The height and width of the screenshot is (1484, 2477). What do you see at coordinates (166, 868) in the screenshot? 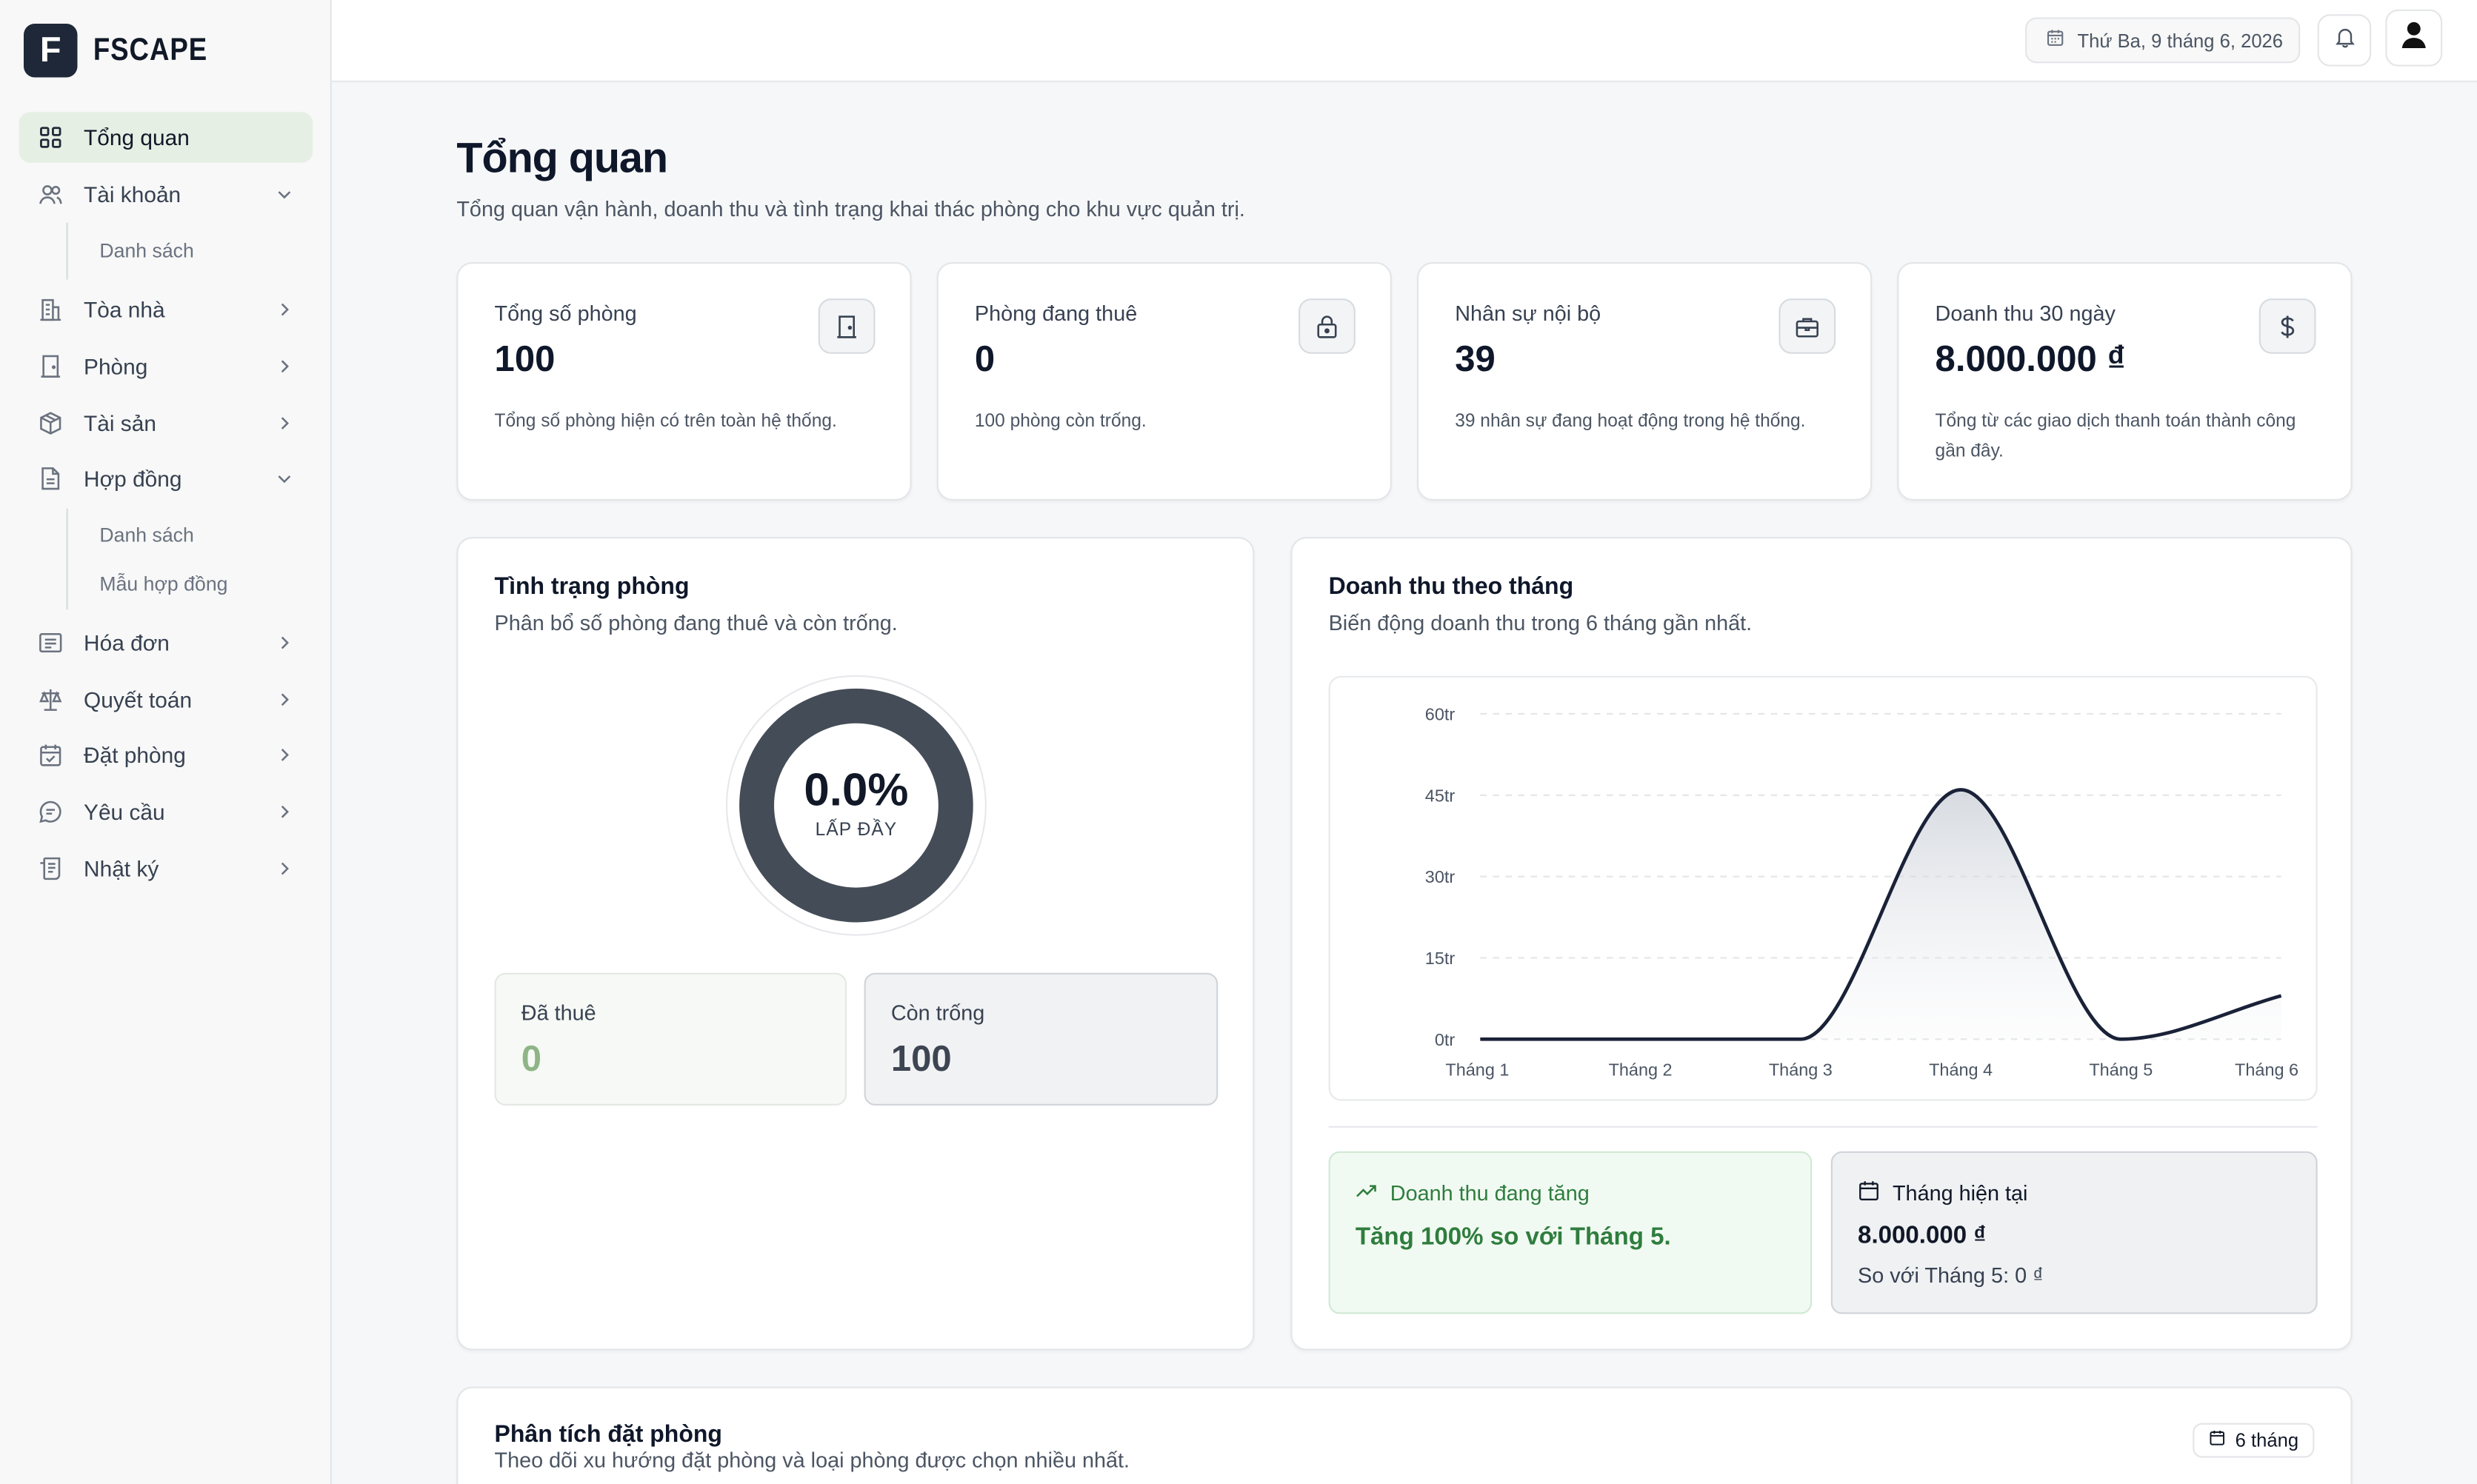
I see `sidebar-item-logs: Nhật ký` at bounding box center [166, 868].